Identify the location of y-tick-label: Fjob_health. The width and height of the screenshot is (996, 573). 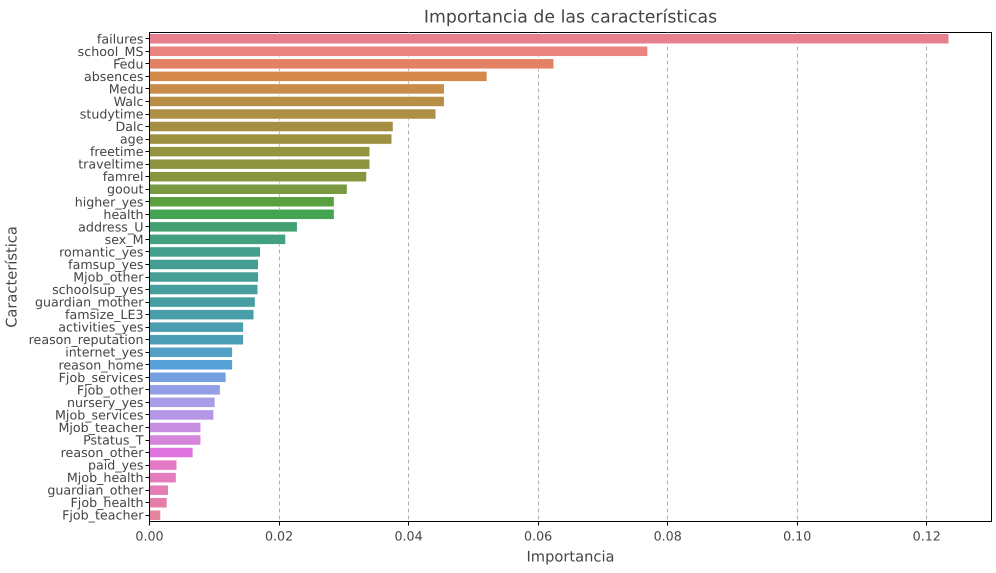
(107, 502).